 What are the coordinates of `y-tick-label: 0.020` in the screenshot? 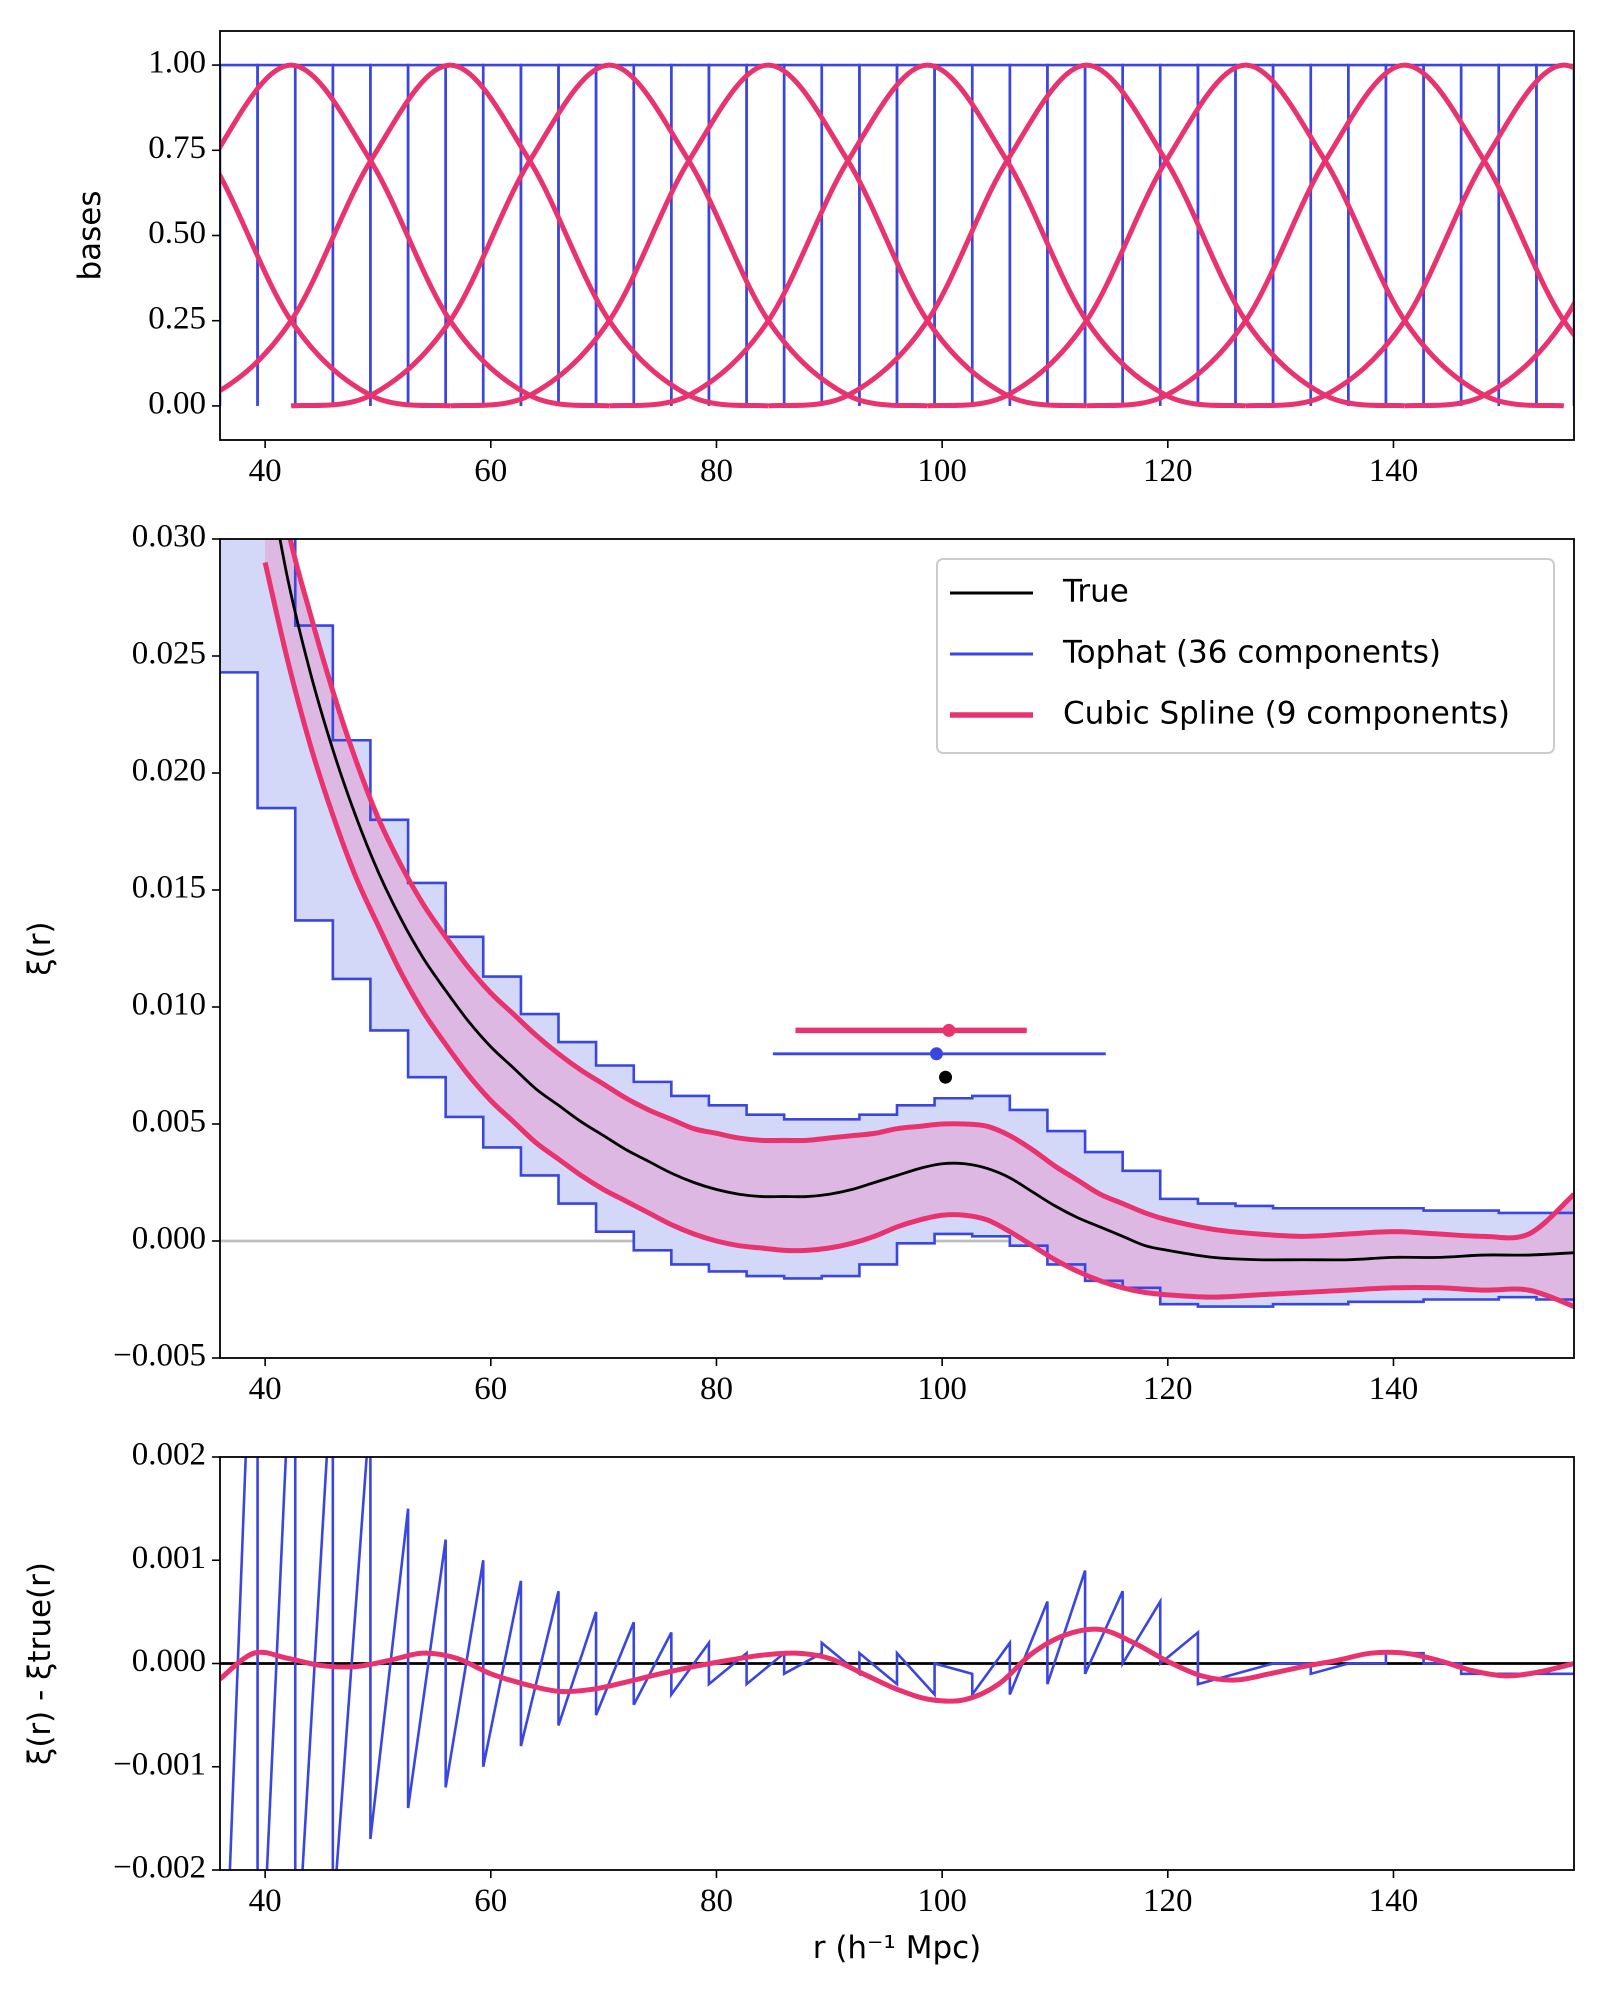 It's located at (169, 771).